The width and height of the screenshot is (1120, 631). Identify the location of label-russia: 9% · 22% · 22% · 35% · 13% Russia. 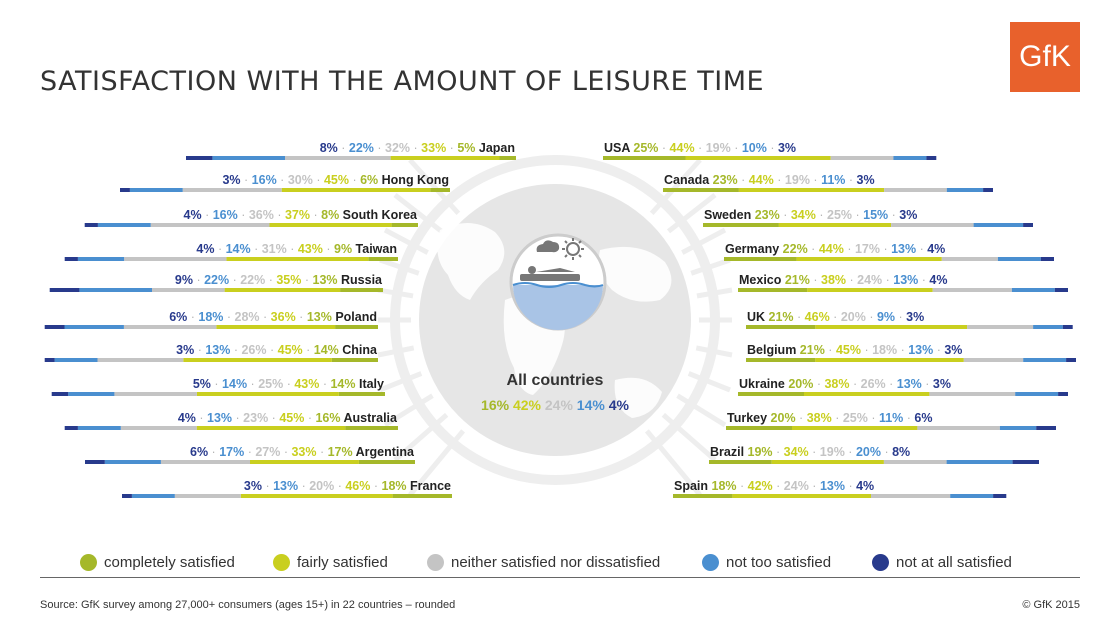
(279, 280).